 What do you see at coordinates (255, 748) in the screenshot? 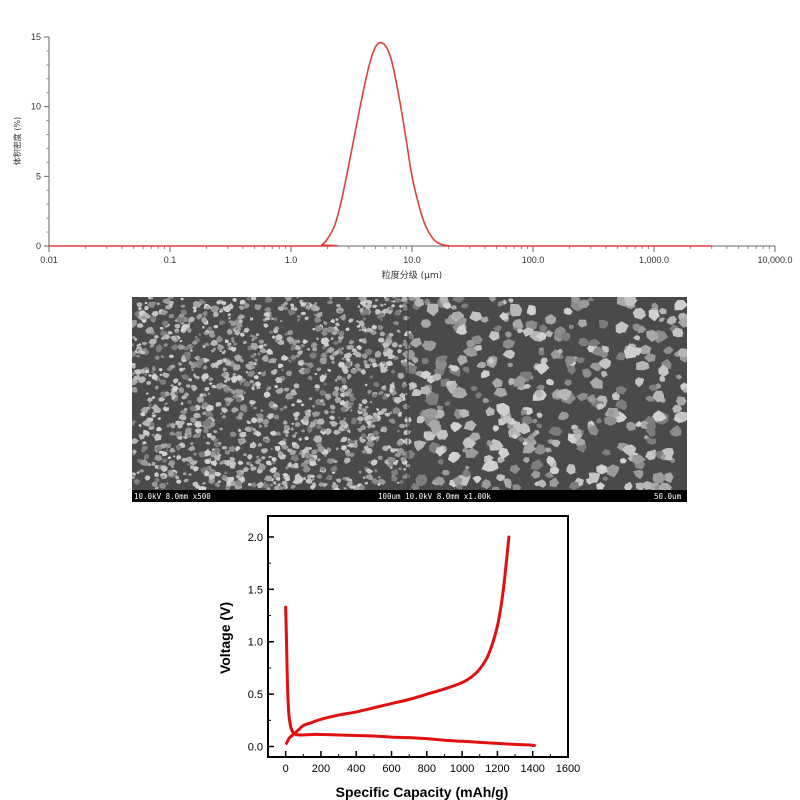
I see `gcd-y-tick-label: 0.0` at bounding box center [255, 748].